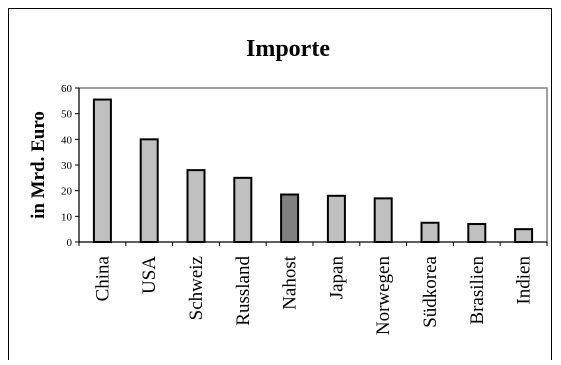  What do you see at coordinates (67, 166) in the screenshot?
I see `y-tick-label: 30` at bounding box center [67, 166].